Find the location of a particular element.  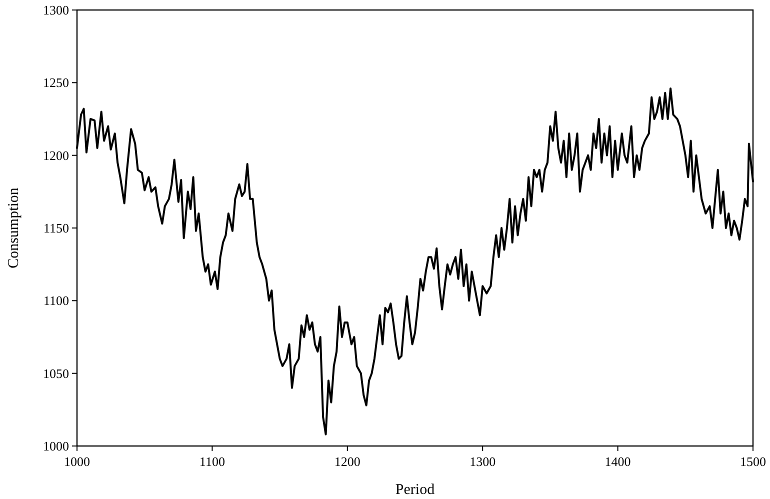

x-tick-label: 1500 is located at coordinates (753, 461).